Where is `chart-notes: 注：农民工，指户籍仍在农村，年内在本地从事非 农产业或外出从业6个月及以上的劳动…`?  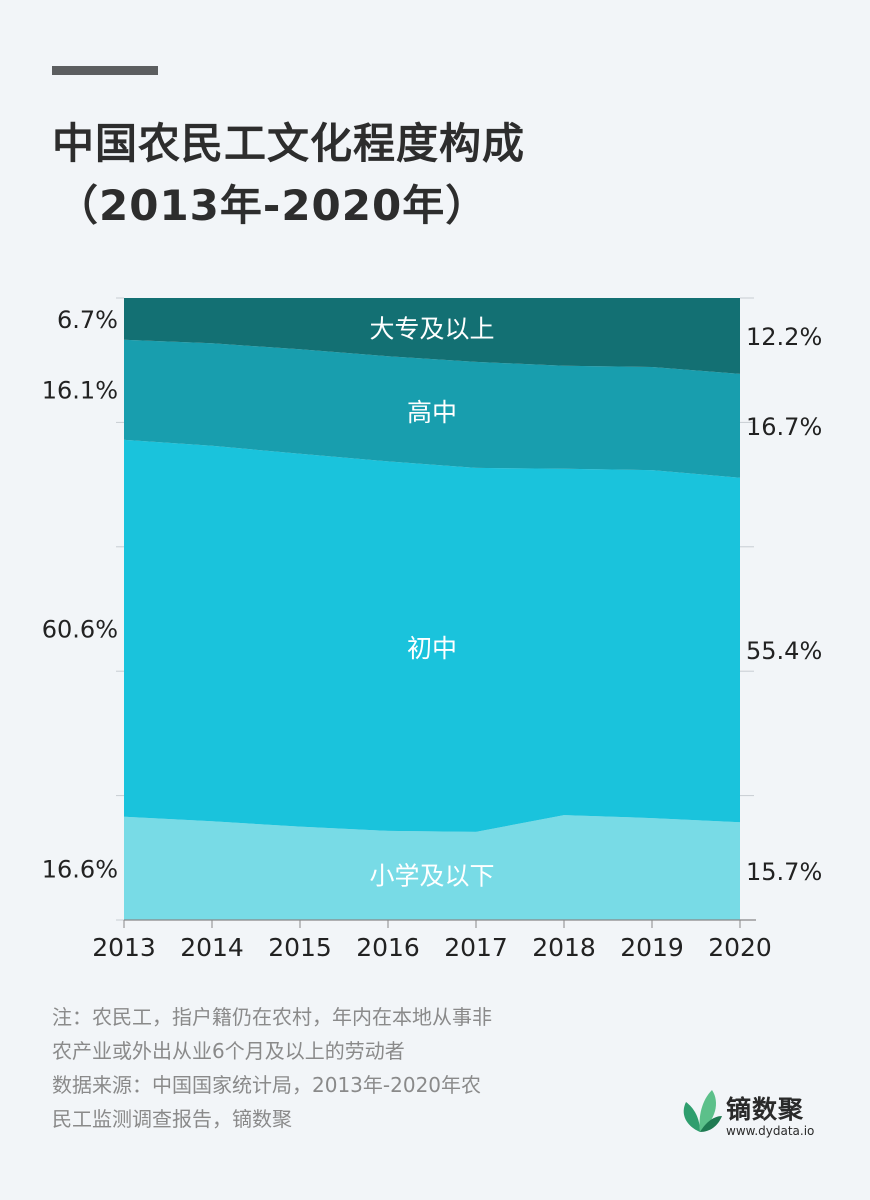 chart-notes: 注：农民工，指户籍仍在农村，年内在本地从事非 农产业或外出从业6个月及以上的劳动… is located at coordinates (272, 1068).